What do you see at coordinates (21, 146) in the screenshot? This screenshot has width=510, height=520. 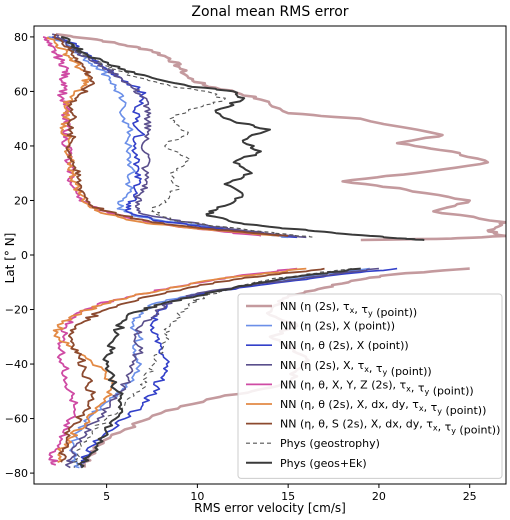 I see `y-tick-label: 40` at bounding box center [21, 146].